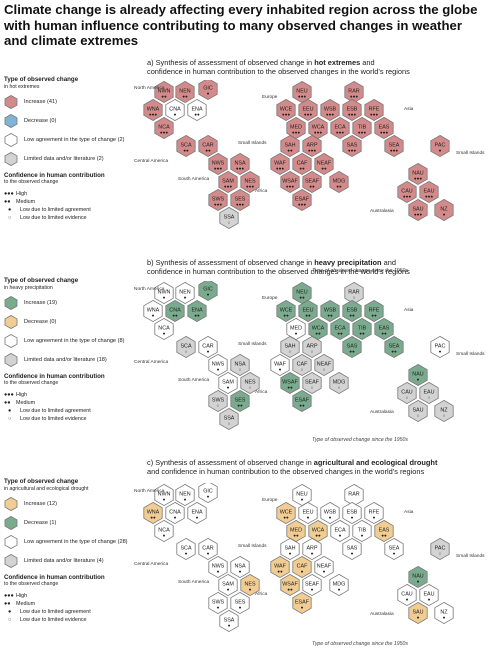 The height and width of the screenshot is (650, 490). What do you see at coordinates (28, 287) in the screenshot?
I see `legend-sub: in heavy precipitation` at bounding box center [28, 287].